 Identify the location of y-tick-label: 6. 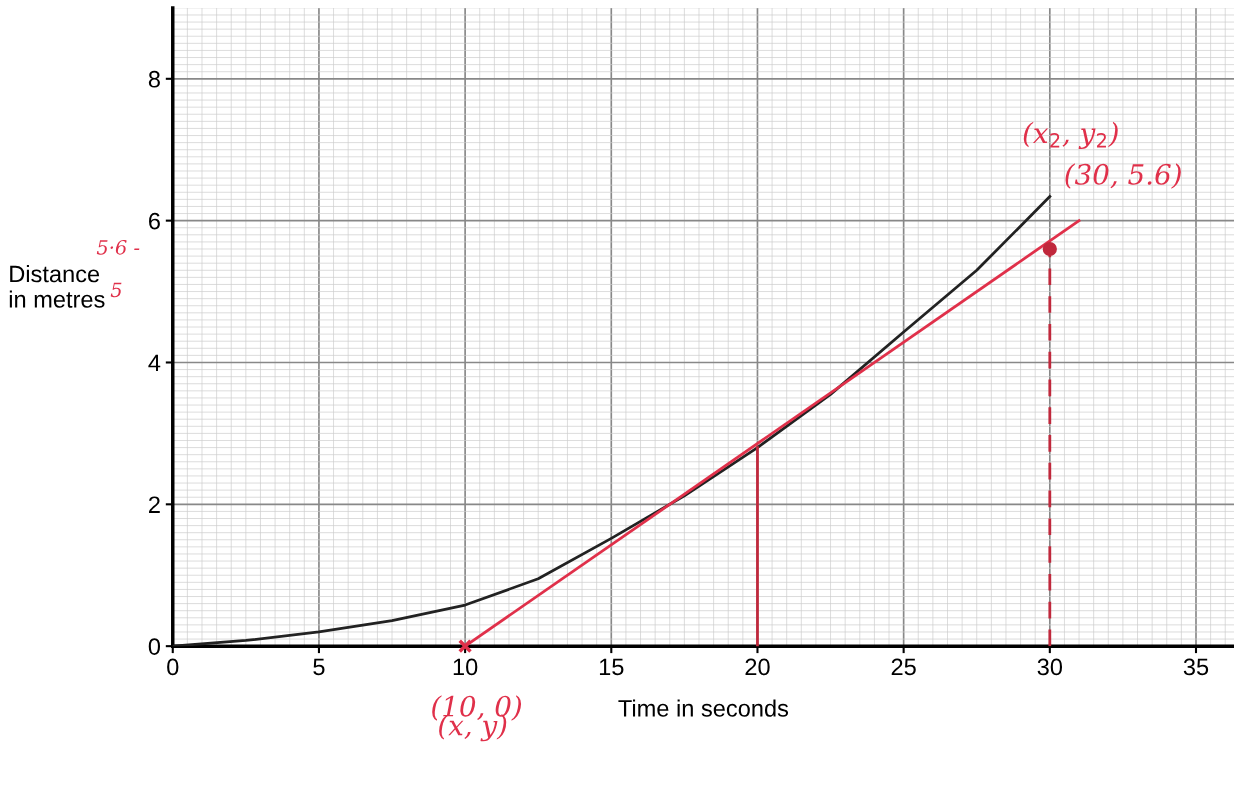
(154, 221).